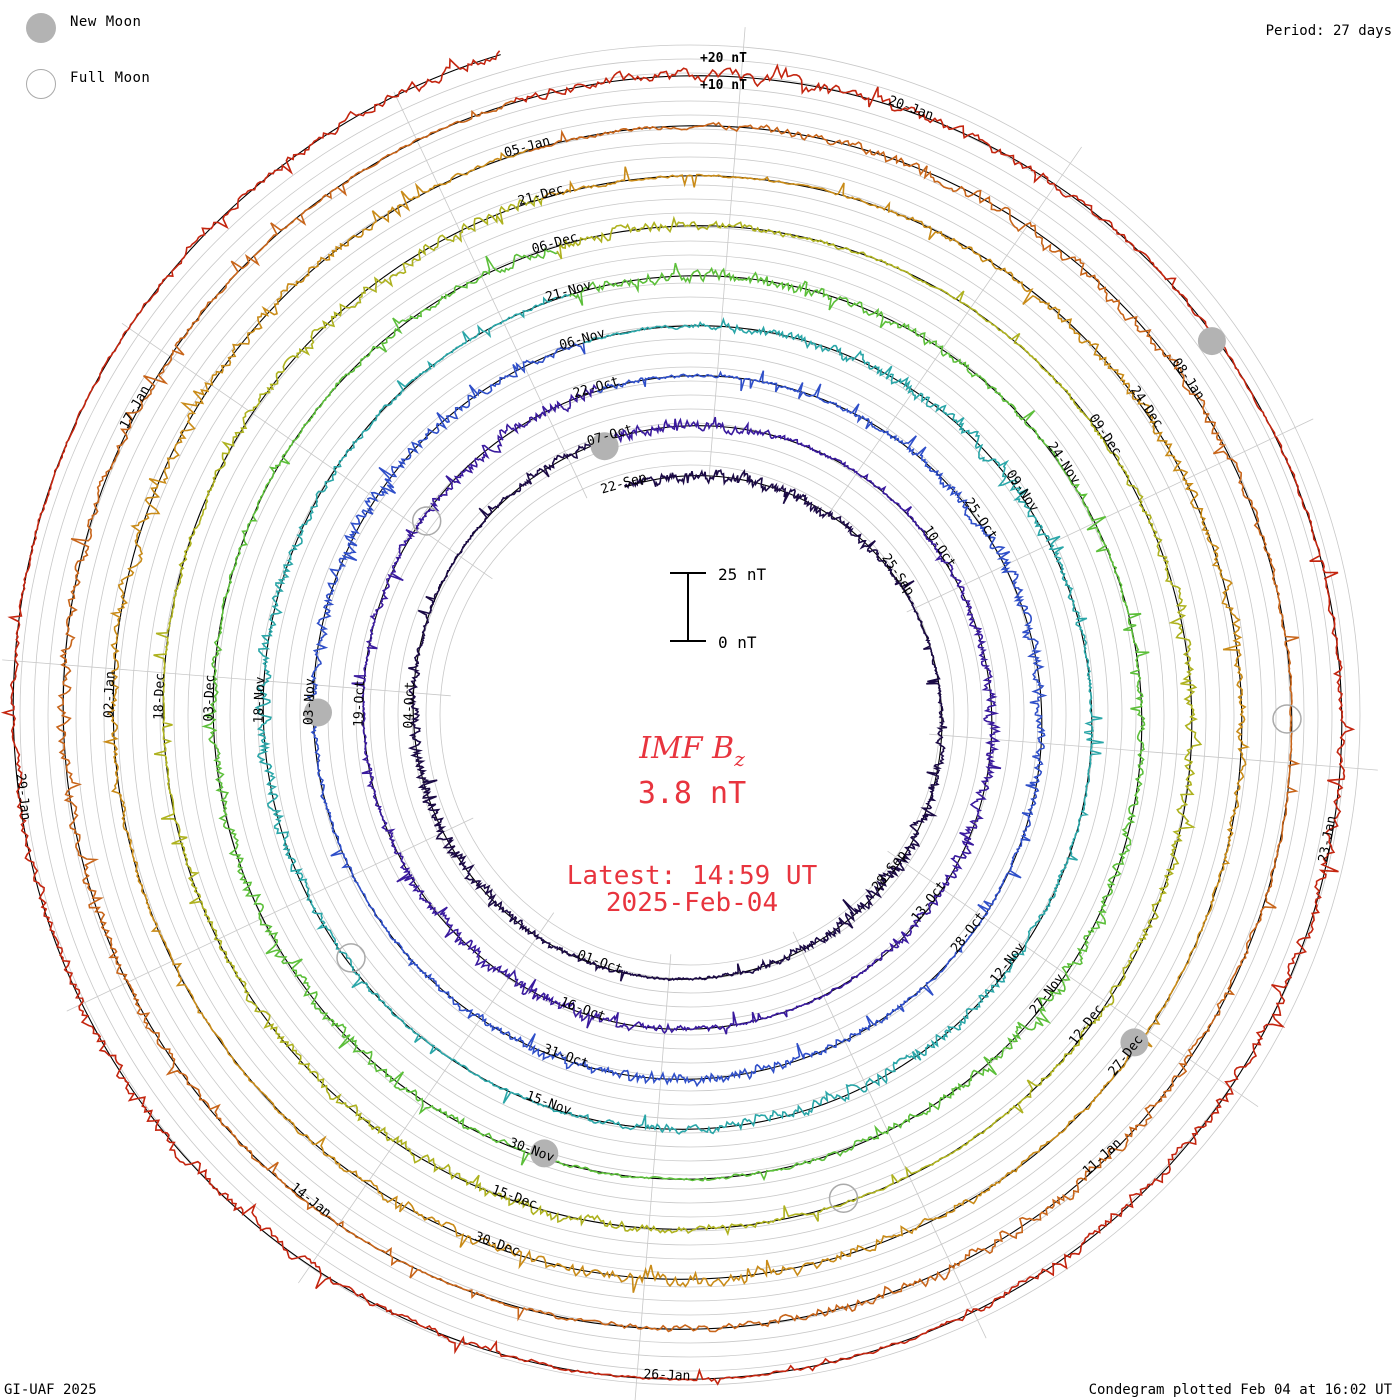 The height and width of the screenshot is (1400, 1400). Describe the element at coordinates (1188, 379) in the screenshot. I see `date-label: 08-Jan` at that location.